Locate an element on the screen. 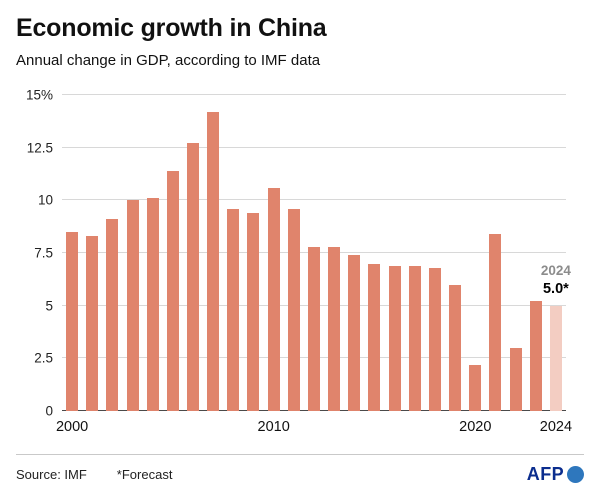 This screenshot has height=494, width=600. bar-2021 is located at coordinates (495, 322).